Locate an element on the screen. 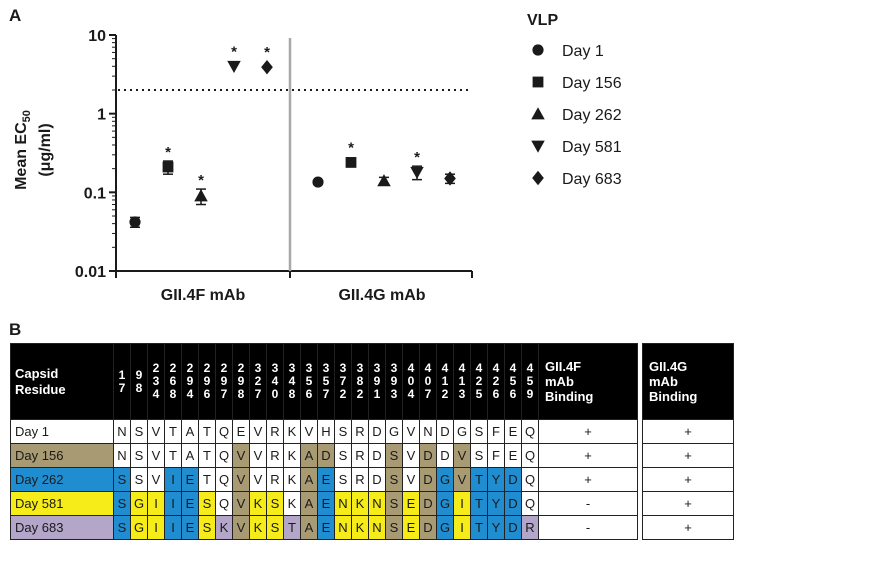 This screenshot has width=896, height=575. table-row: Day 262 S S V I E T Q V V R K A E S R D S V D G V T Y D Q + + is located at coordinates (372, 479).